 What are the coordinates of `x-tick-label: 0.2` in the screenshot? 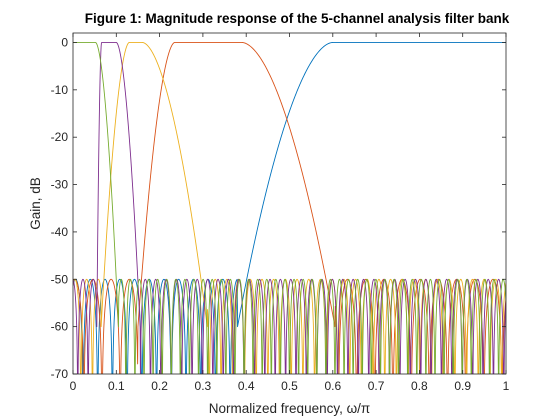 It's located at (159, 386).